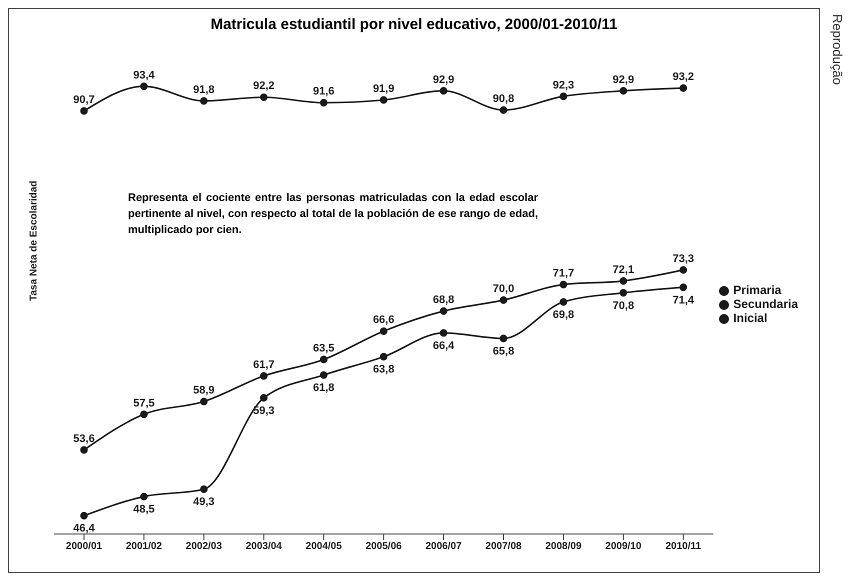 This screenshot has height=583, width=857. What do you see at coordinates (384, 546) in the screenshot?
I see `x-tick-label: 2005/06` at bounding box center [384, 546].